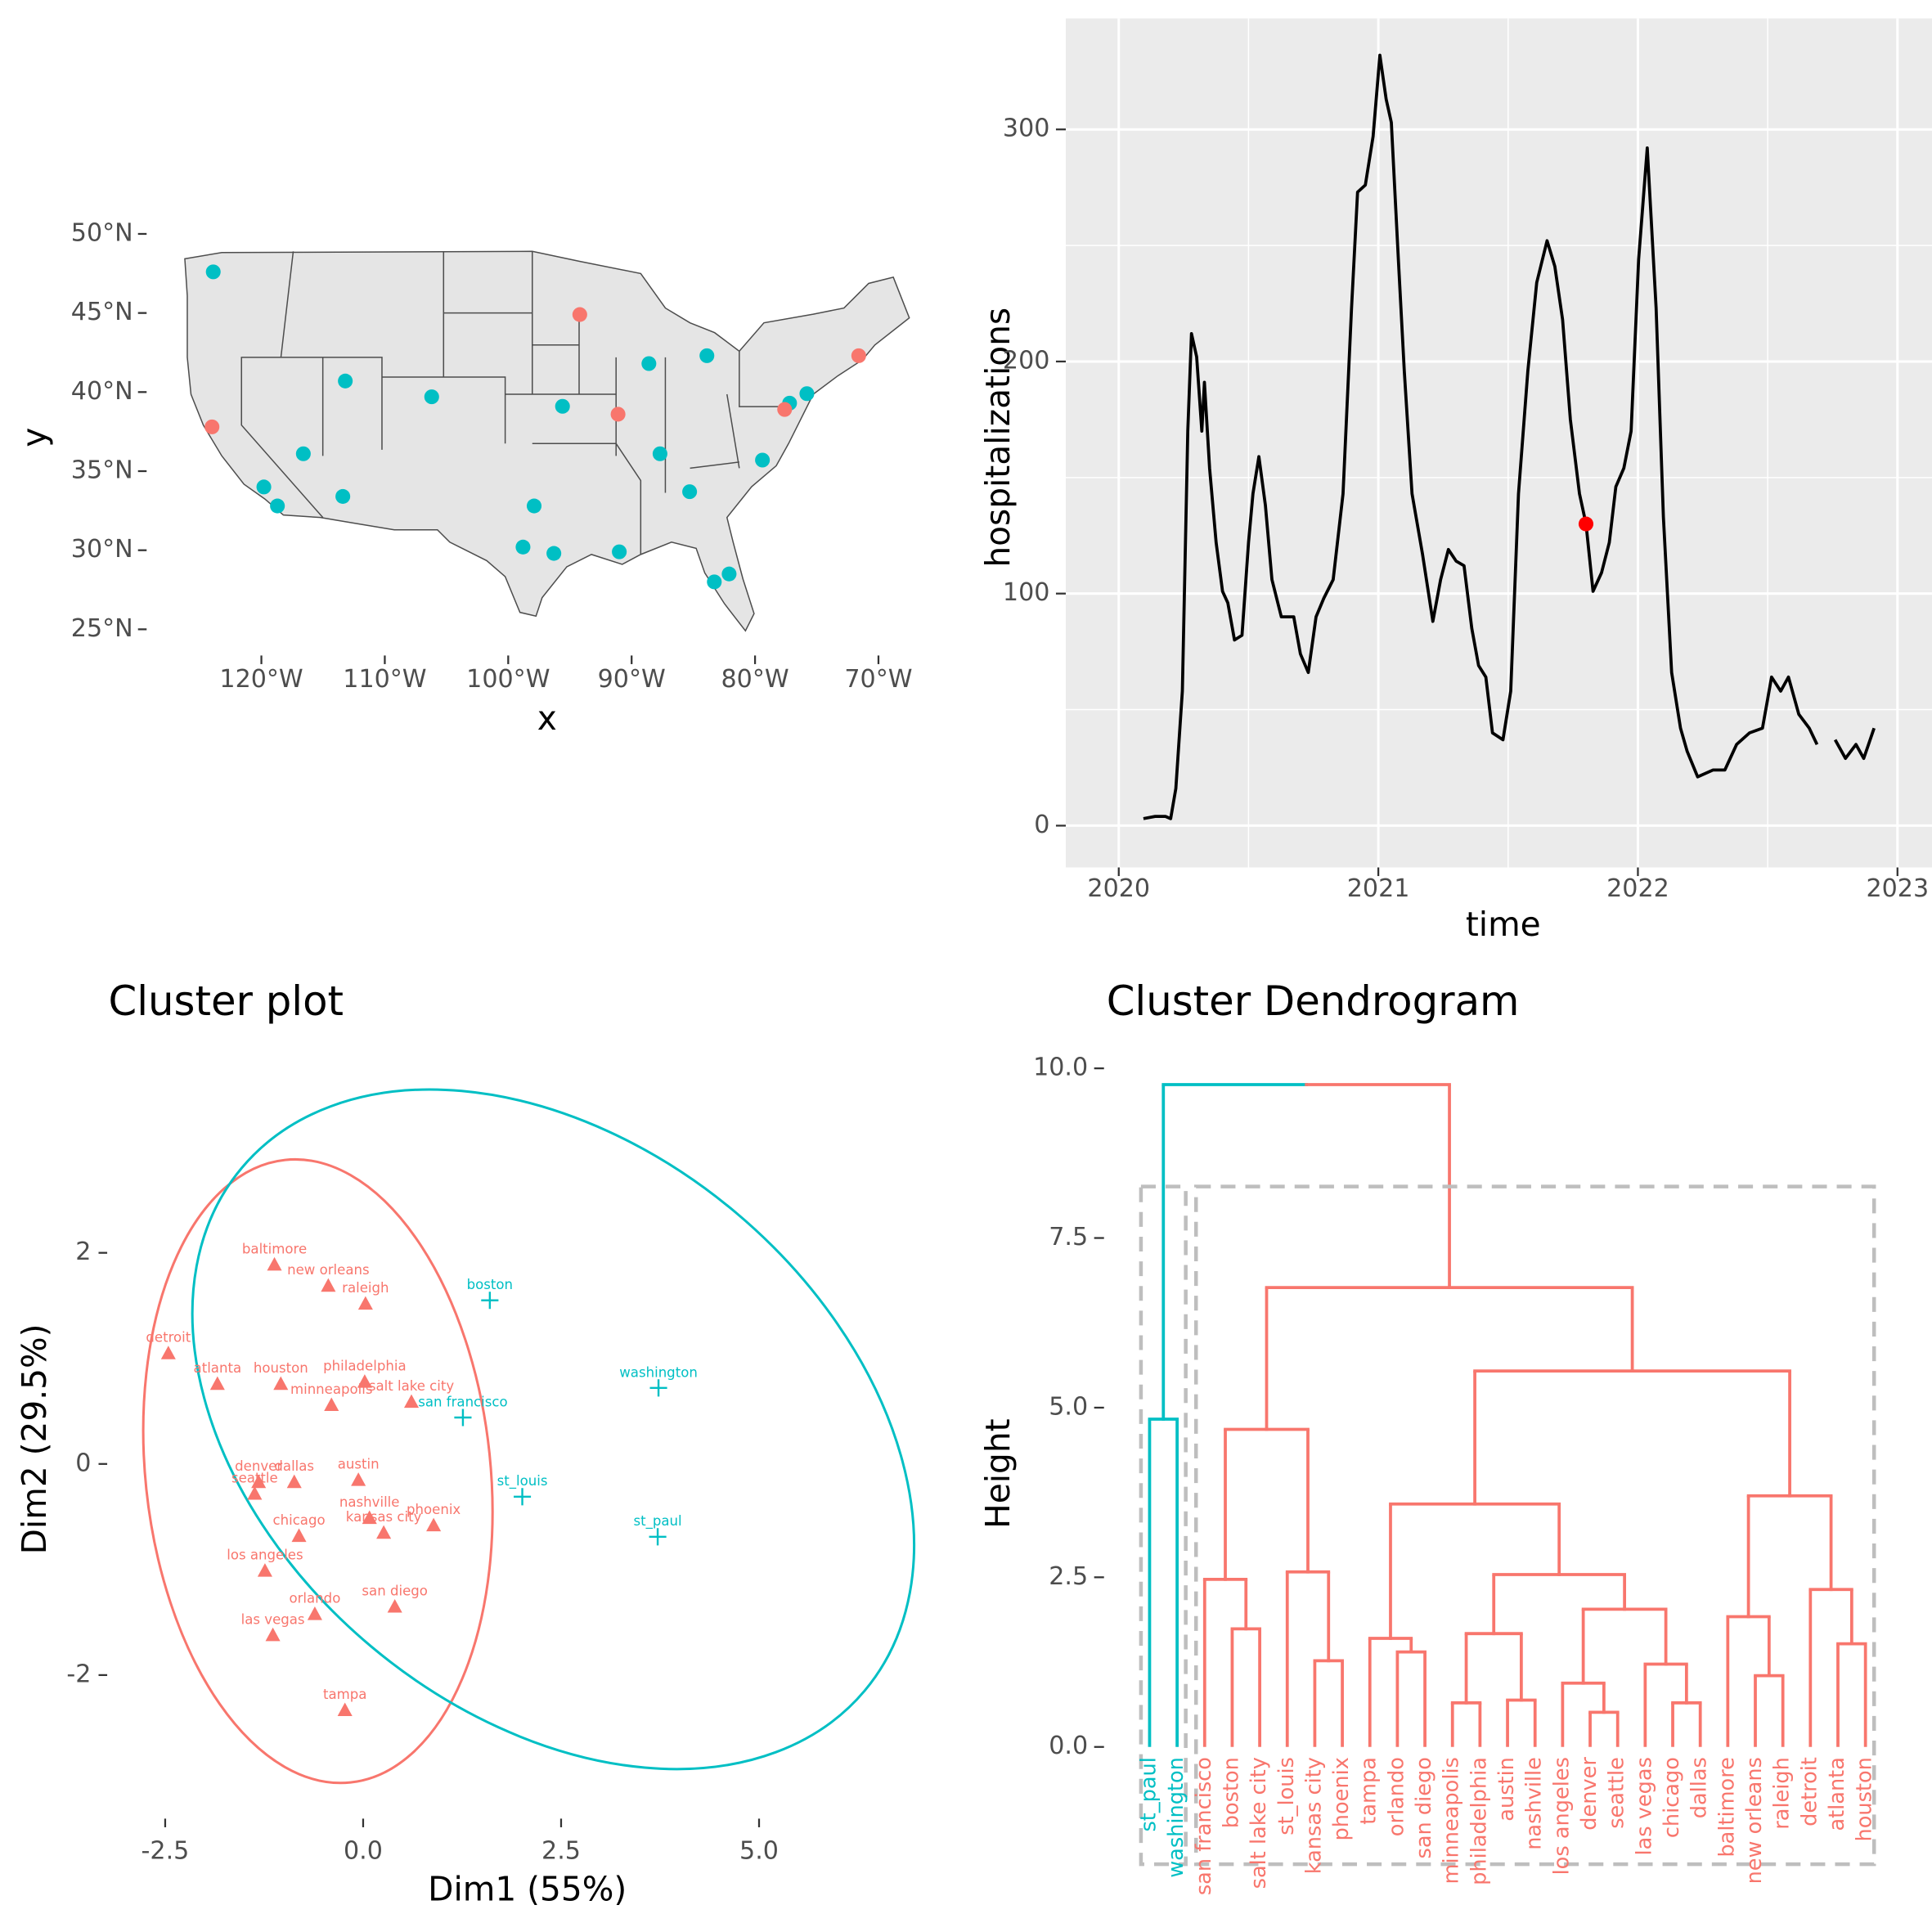 The height and width of the screenshot is (1932, 1932). I want to click on x-tick-label: 0.0, so click(364, 1852).